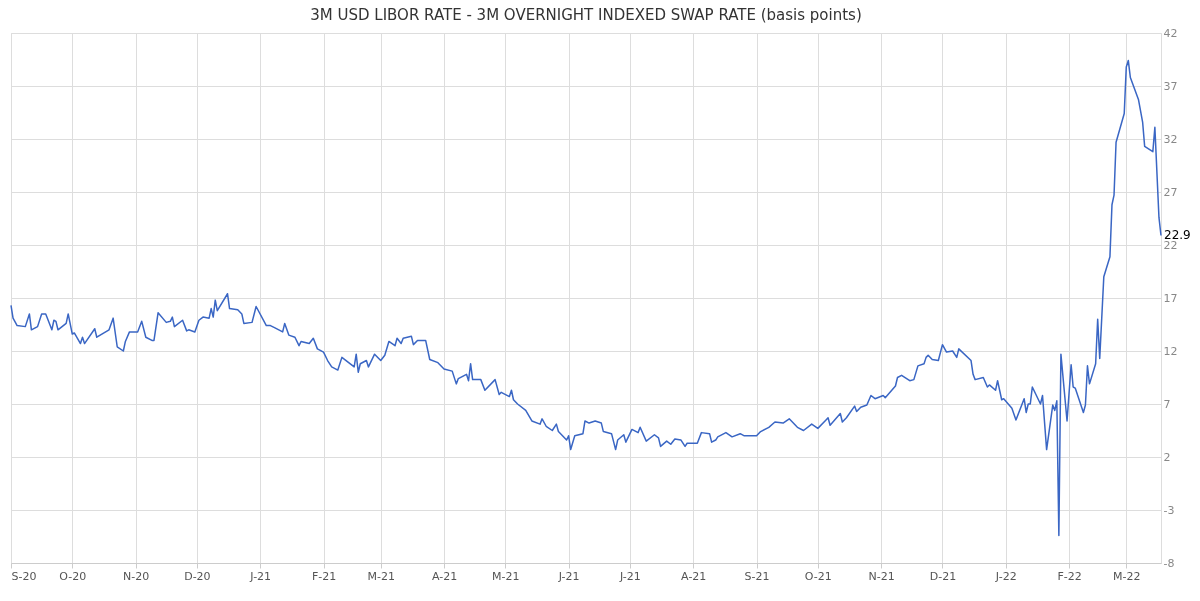 The width and height of the screenshot is (1200, 601). I want to click on y-tick-label: -8, so click(1169, 563).